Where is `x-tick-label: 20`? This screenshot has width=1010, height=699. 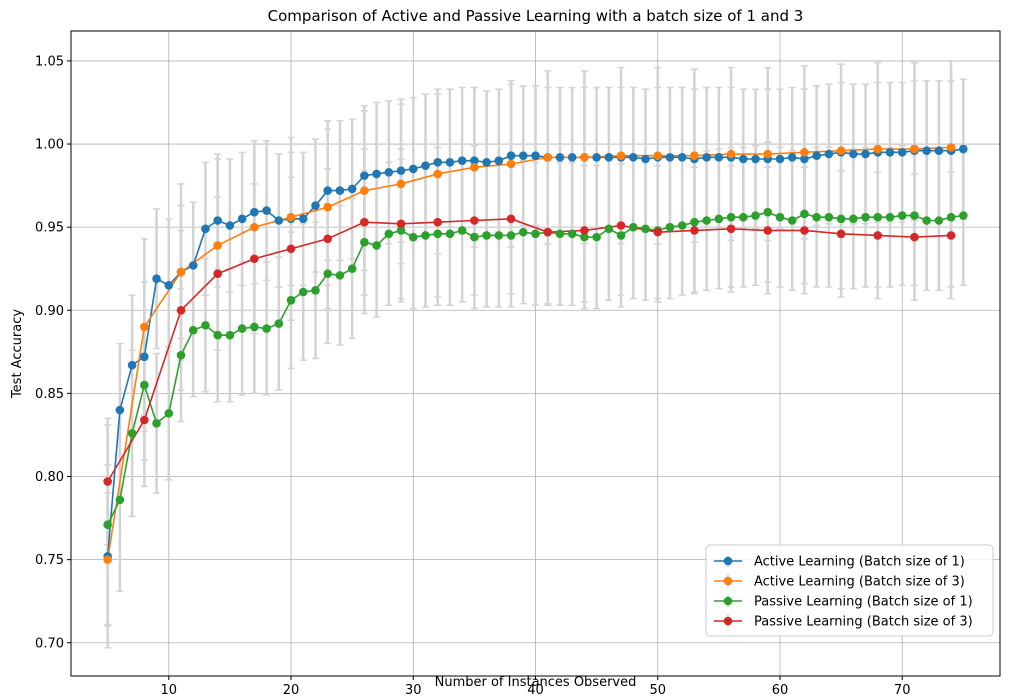 x-tick-label: 20 is located at coordinates (291, 690).